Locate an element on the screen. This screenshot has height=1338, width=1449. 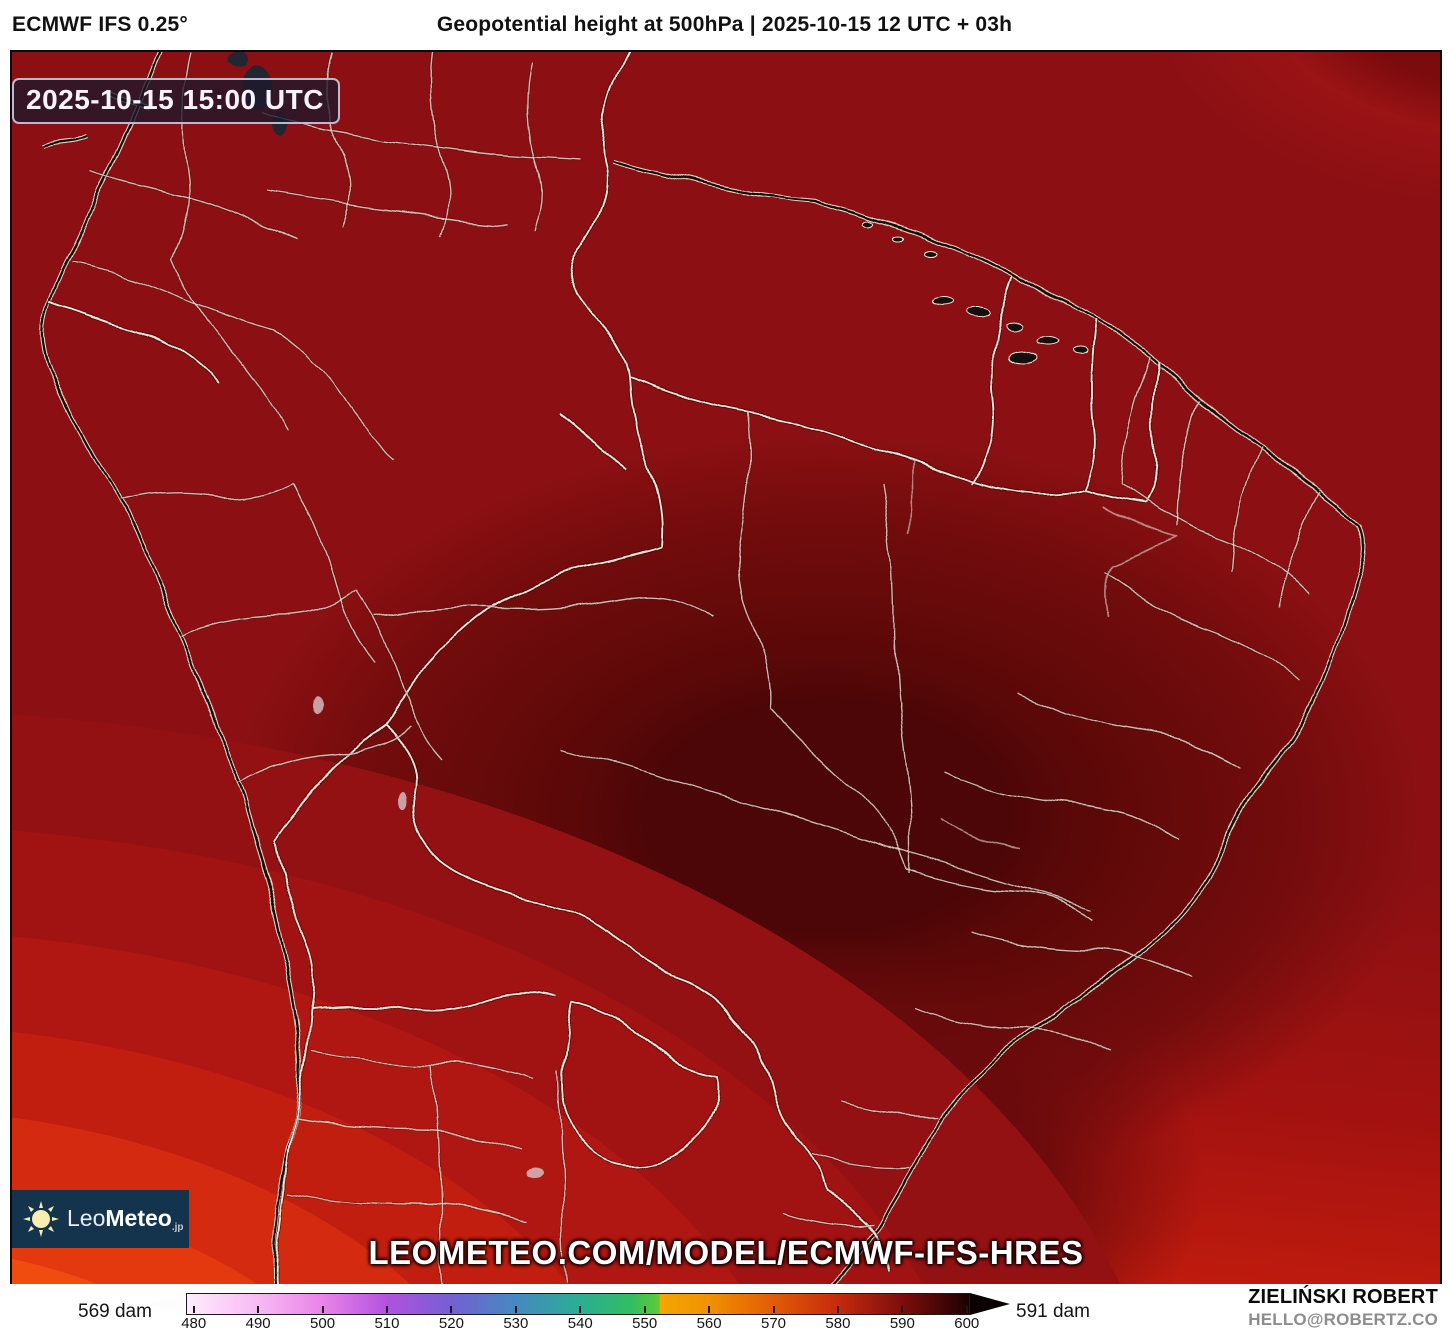
colorbar-tick-label: 490 is located at coordinates (258, 1323).